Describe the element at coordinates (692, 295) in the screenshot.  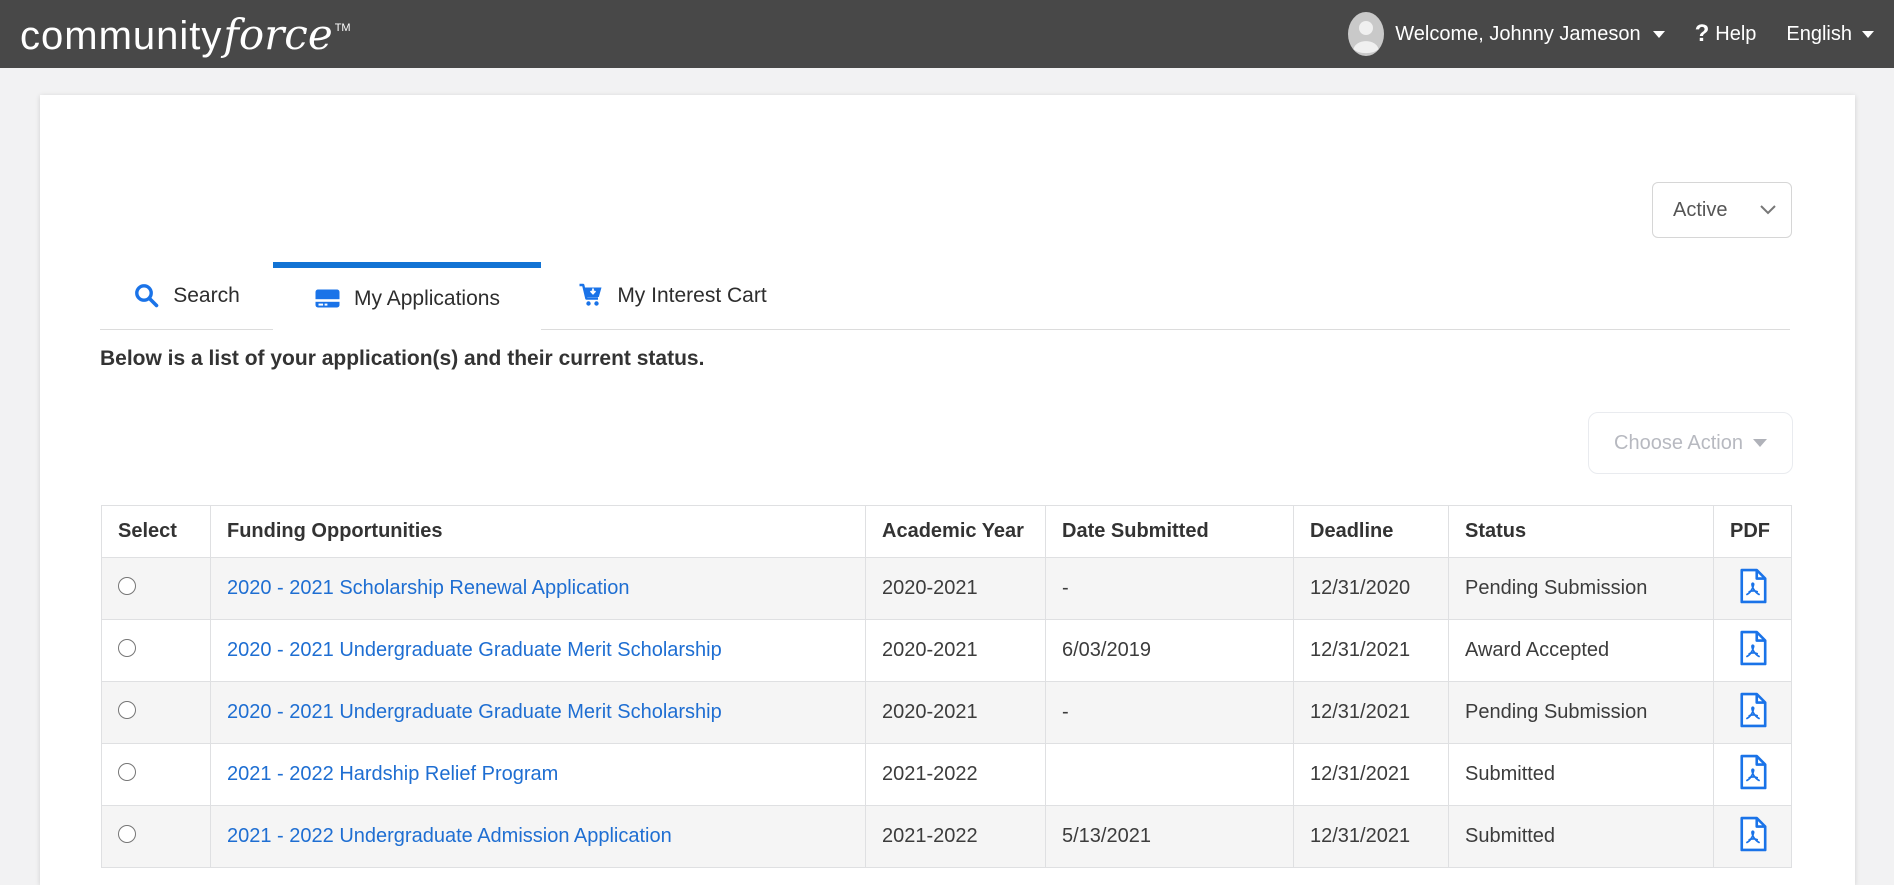
I see `tab-my-interest-cart-label: My Interest Cart` at that location.